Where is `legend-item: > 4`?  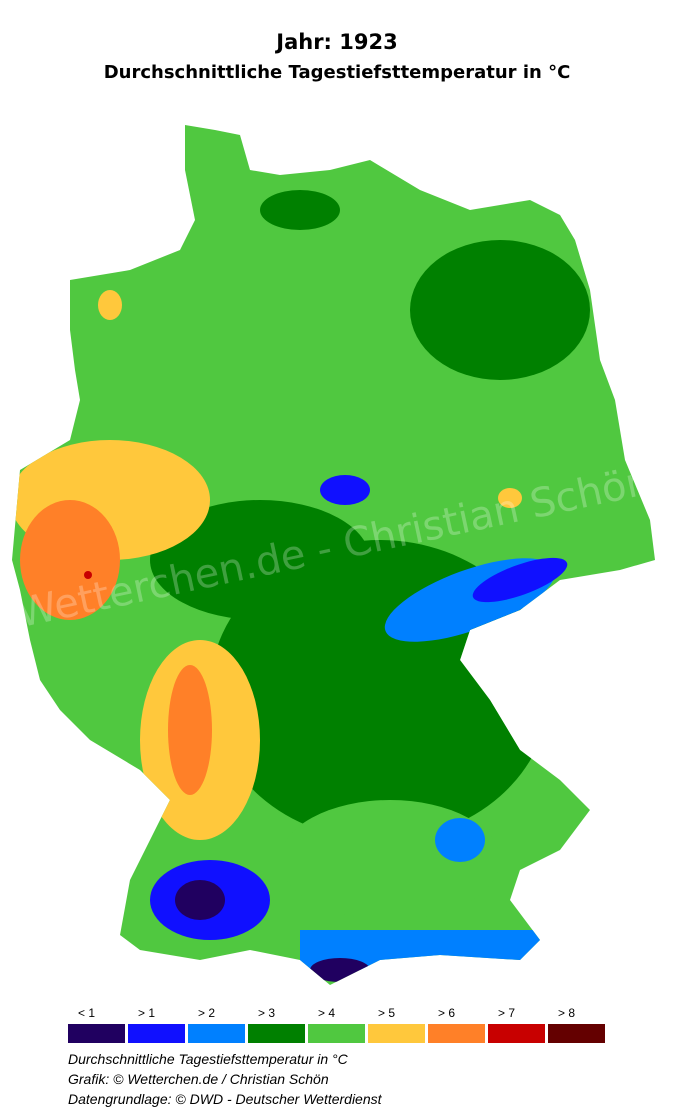
legend-item: > 4 is located at coordinates (336, 1024).